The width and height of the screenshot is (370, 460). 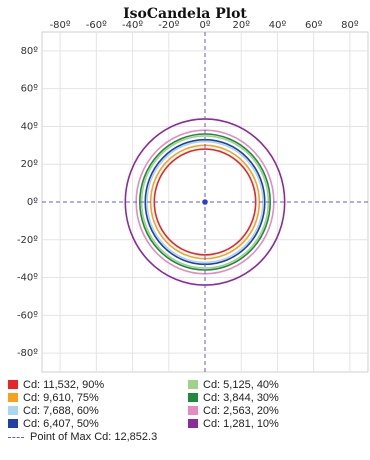 I want to click on y-tick-label: 40º, so click(x=30, y=126).